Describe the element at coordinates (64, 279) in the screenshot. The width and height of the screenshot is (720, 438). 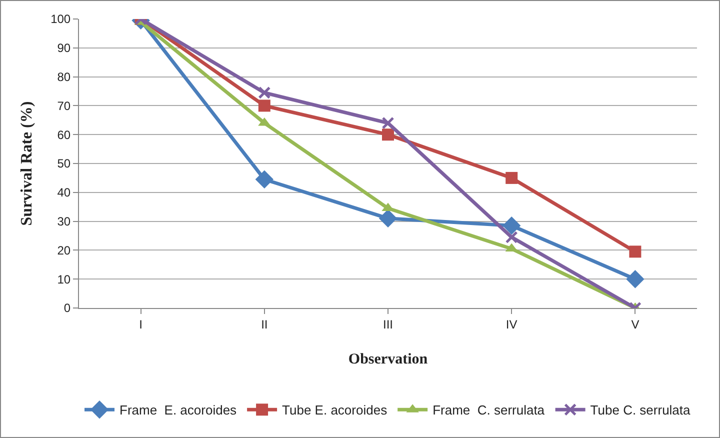
I see `y-tick-label: 10` at that location.